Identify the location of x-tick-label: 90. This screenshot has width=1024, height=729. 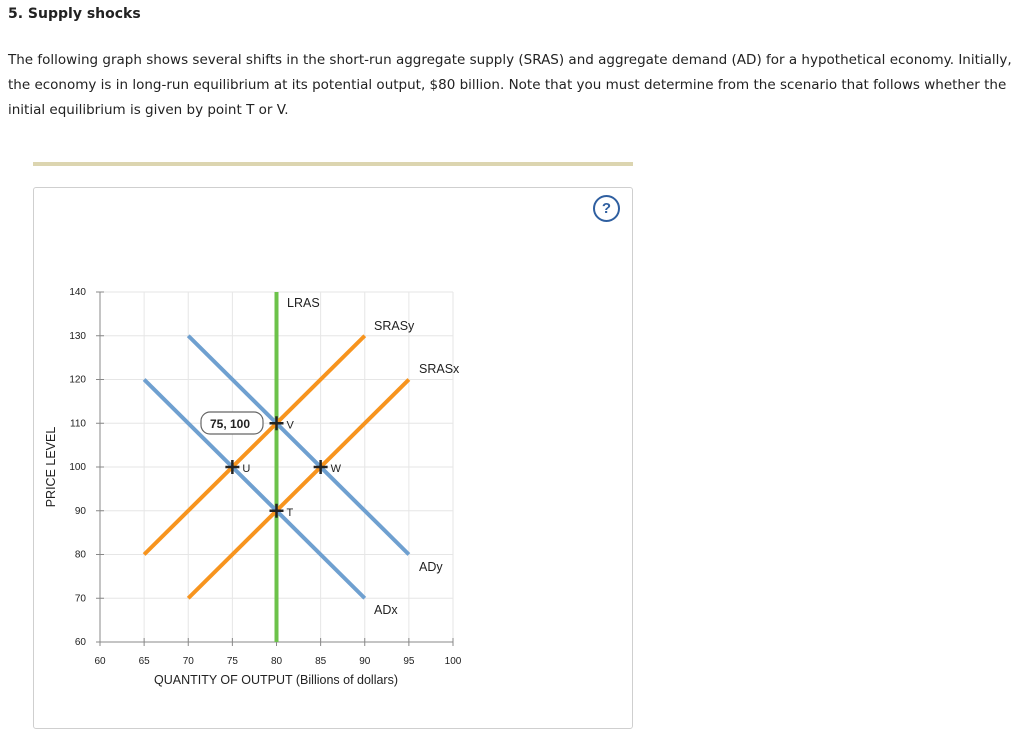
(365, 661).